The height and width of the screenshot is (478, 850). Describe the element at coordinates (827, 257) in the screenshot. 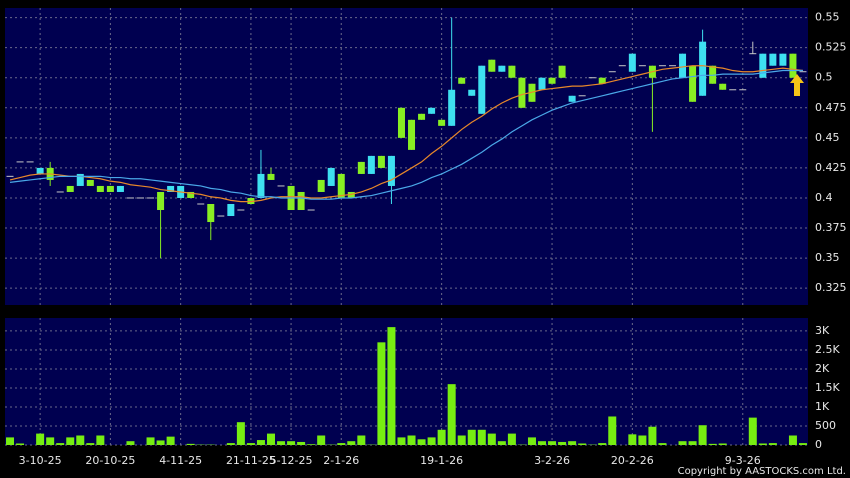

I see `y-tick-label: 0.35` at that location.